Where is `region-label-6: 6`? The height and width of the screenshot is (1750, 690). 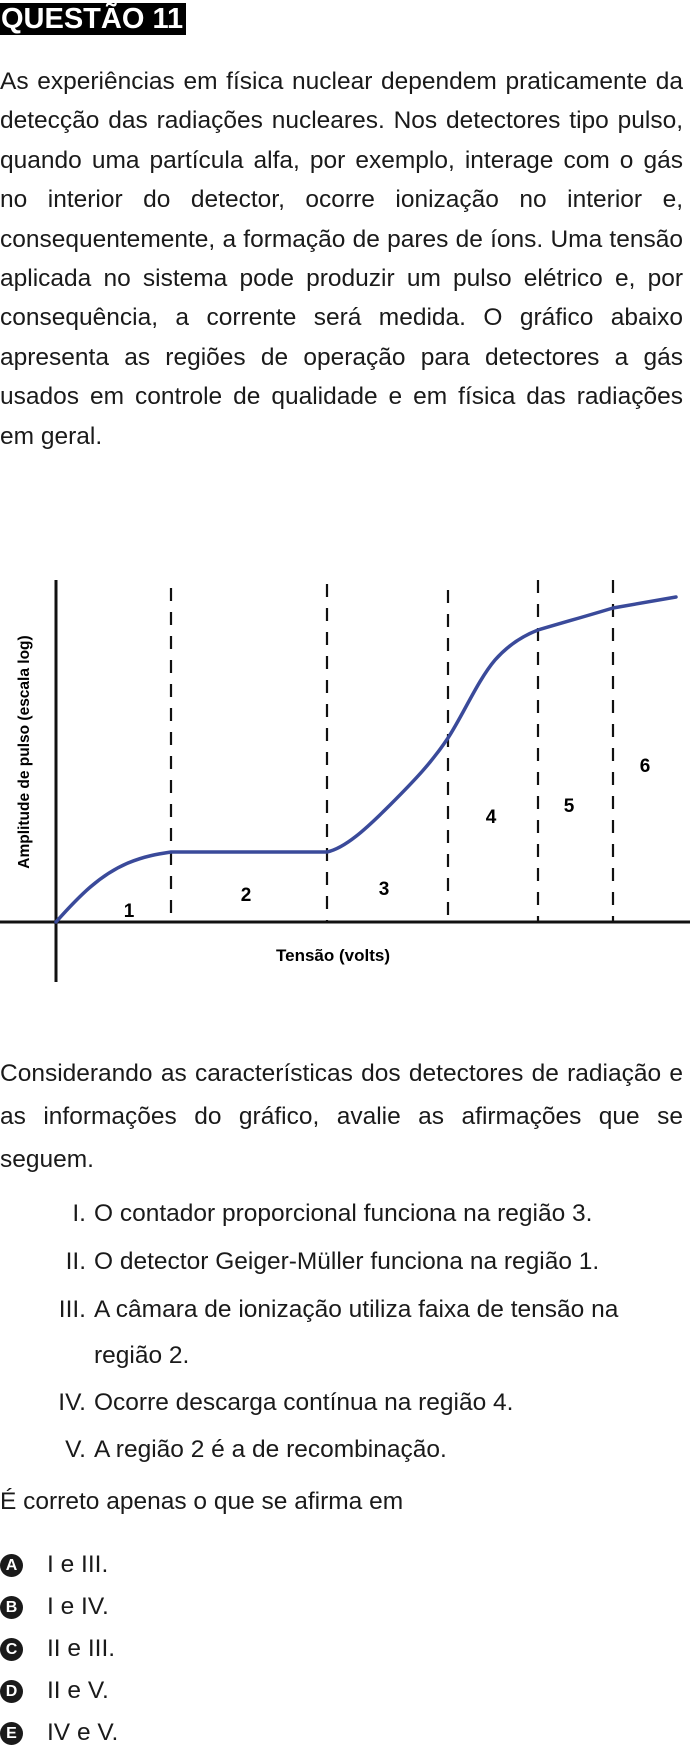 region-label-6: 6 is located at coordinates (645, 766).